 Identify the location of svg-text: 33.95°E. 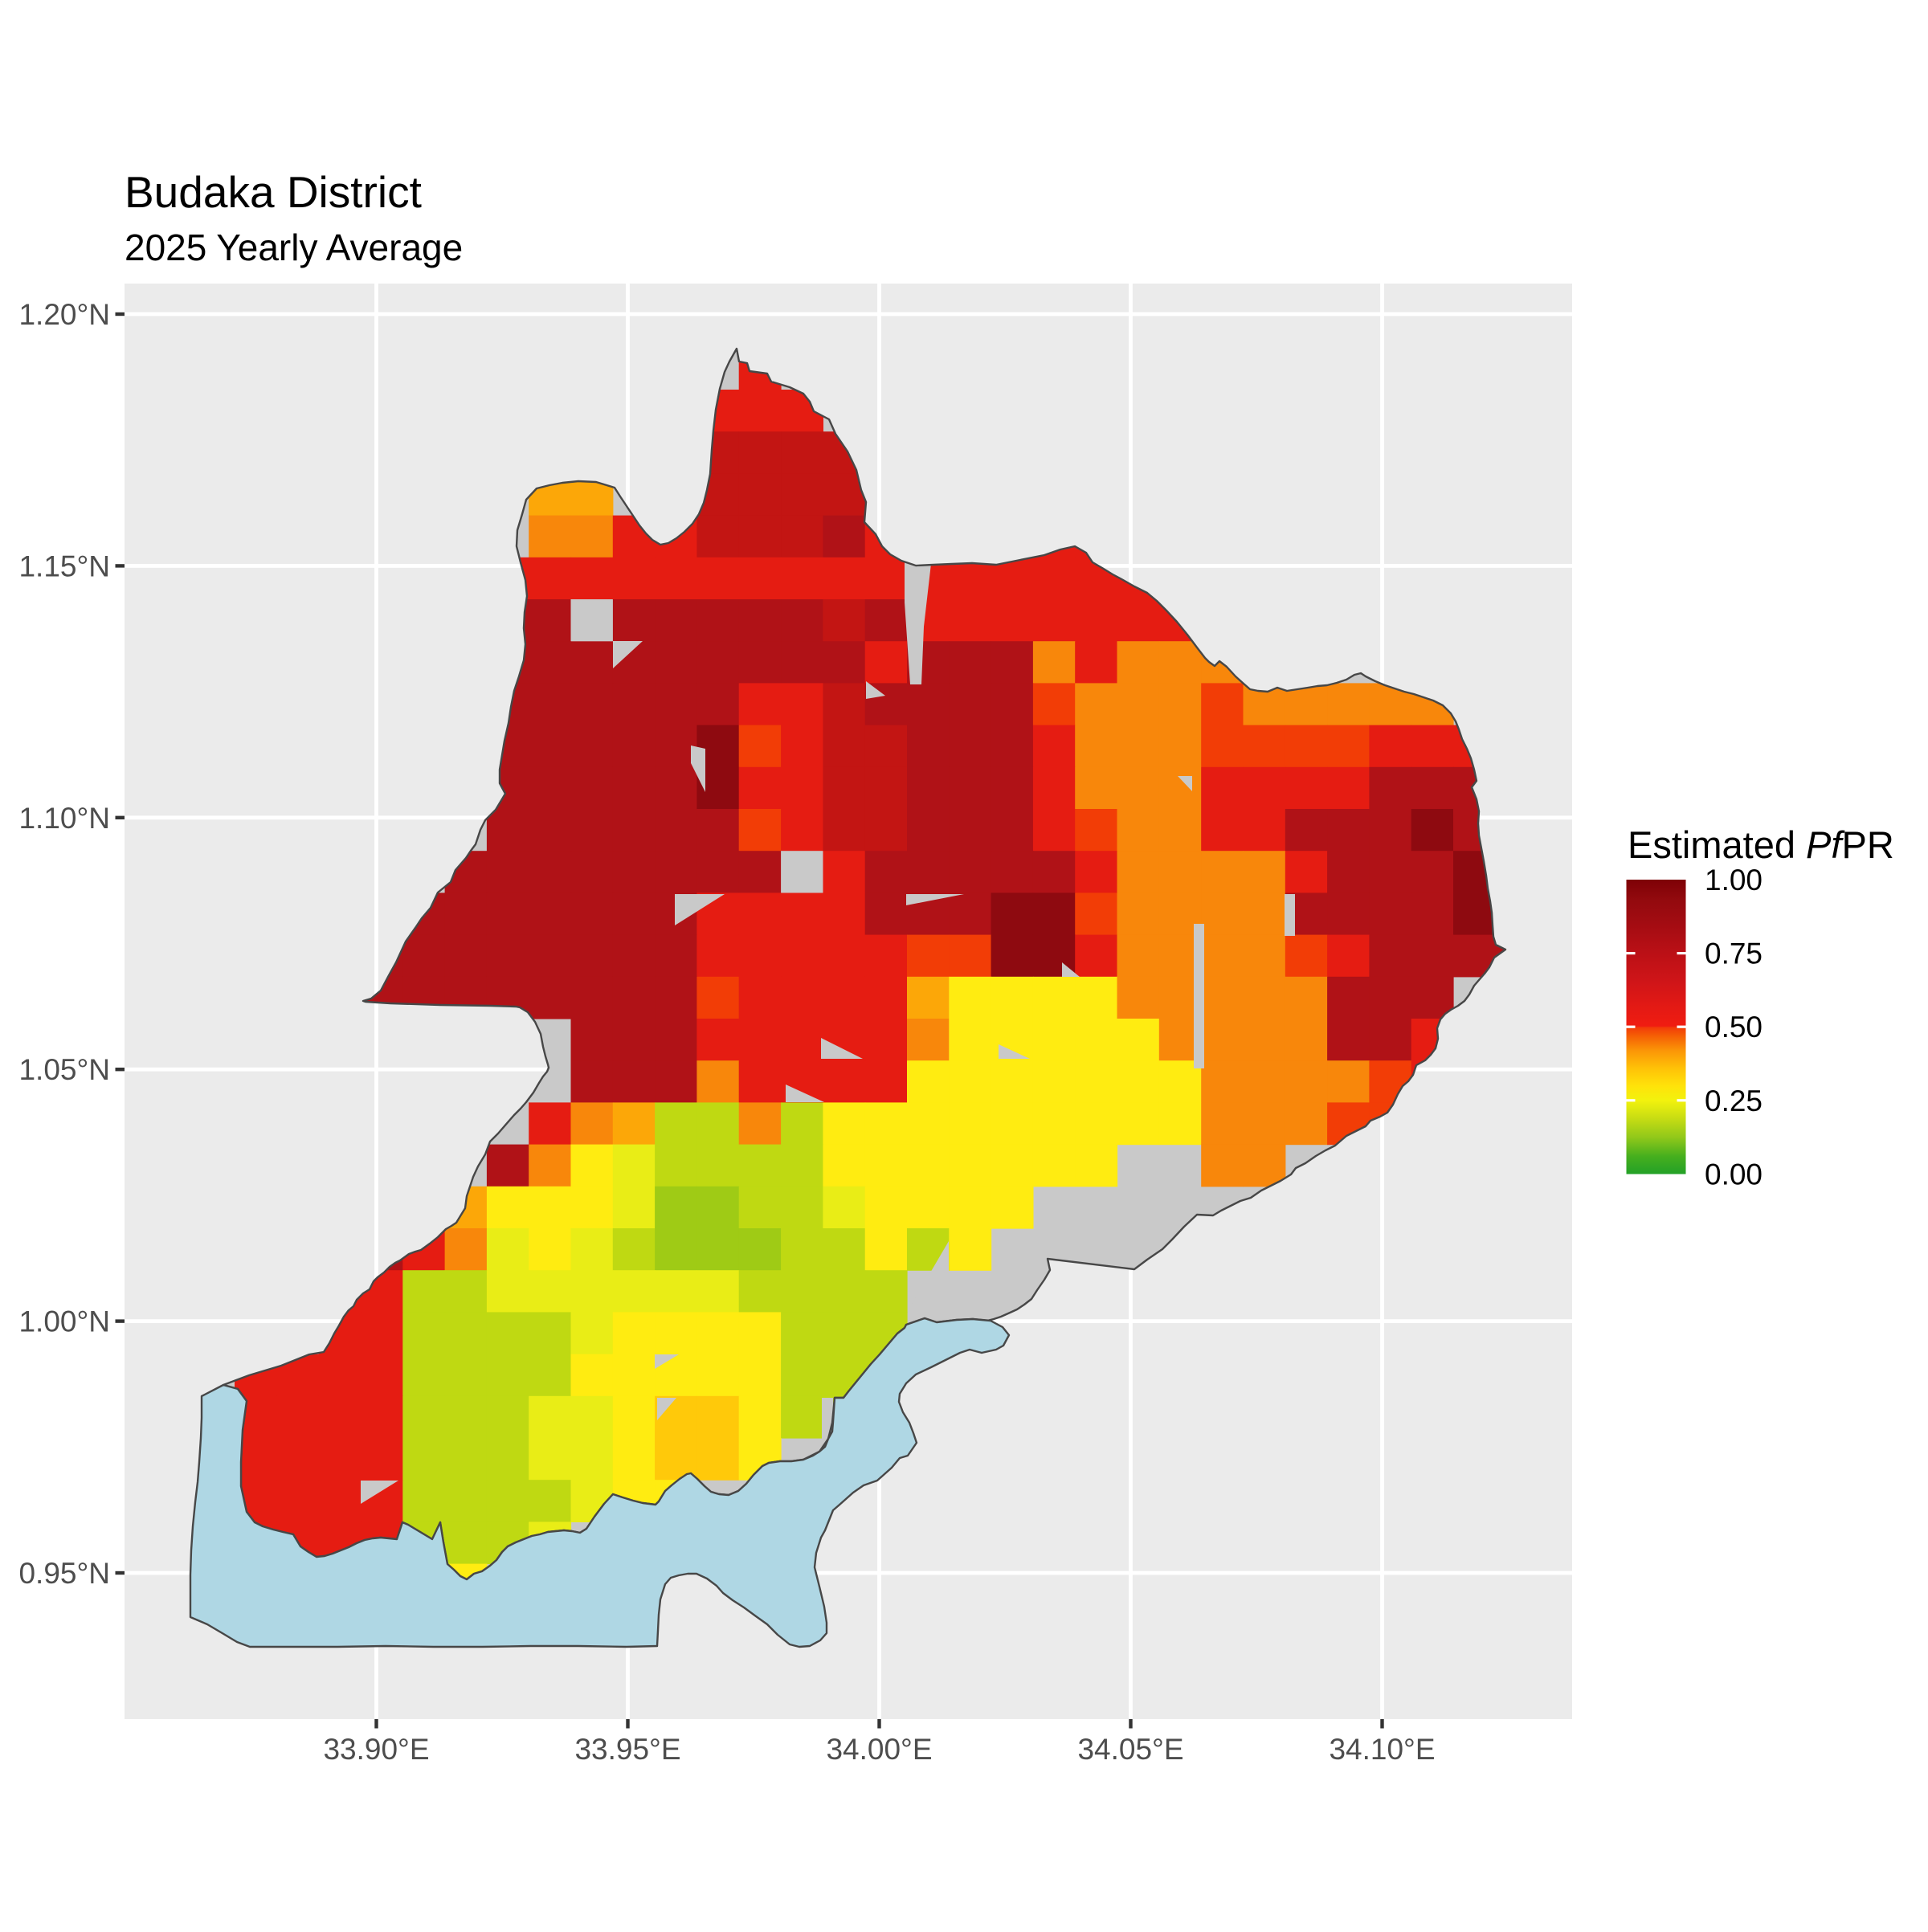
(627, 1750).